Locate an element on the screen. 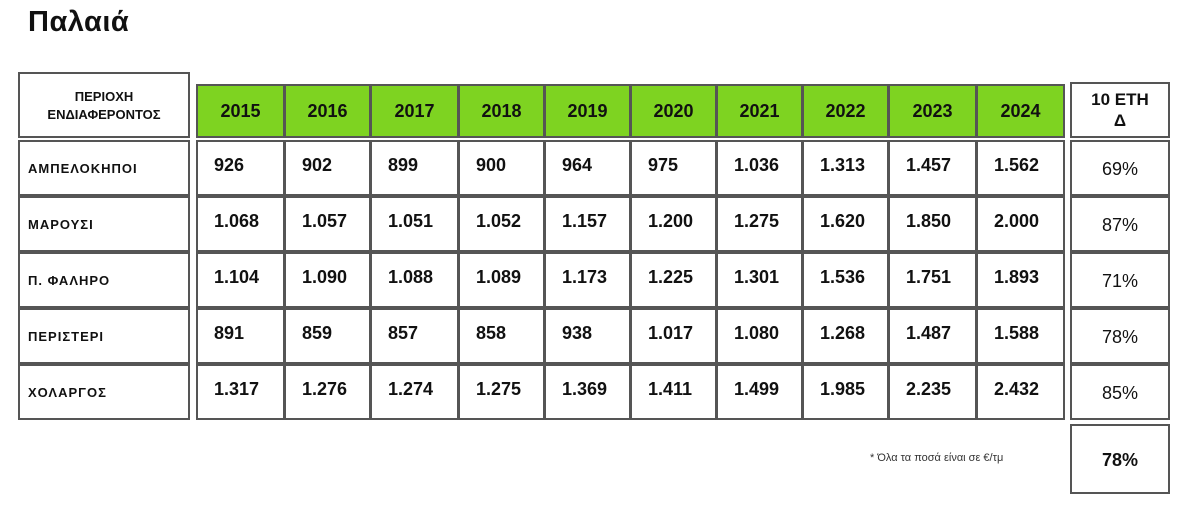  price-cell: 1.090 is located at coordinates (327, 280).